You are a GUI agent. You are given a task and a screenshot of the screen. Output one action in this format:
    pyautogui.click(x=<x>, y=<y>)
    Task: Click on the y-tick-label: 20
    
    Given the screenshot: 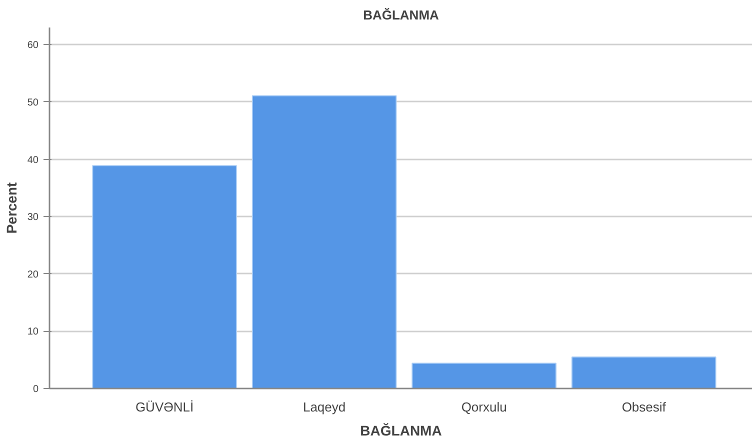 What is the action you would take?
    pyautogui.click(x=33, y=274)
    